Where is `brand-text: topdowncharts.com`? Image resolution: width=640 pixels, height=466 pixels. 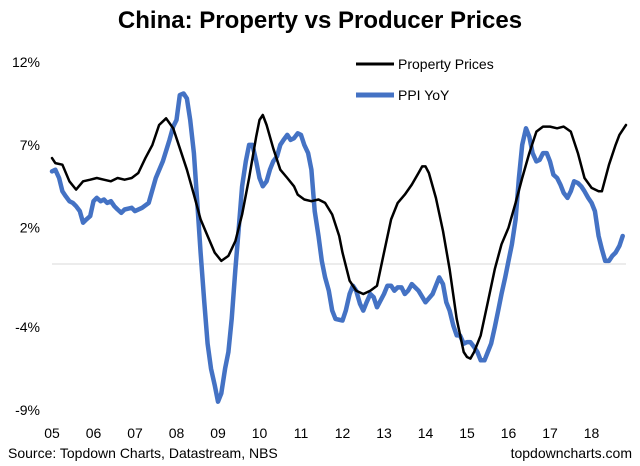 brand-text: topdowncharts.com is located at coordinates (571, 453).